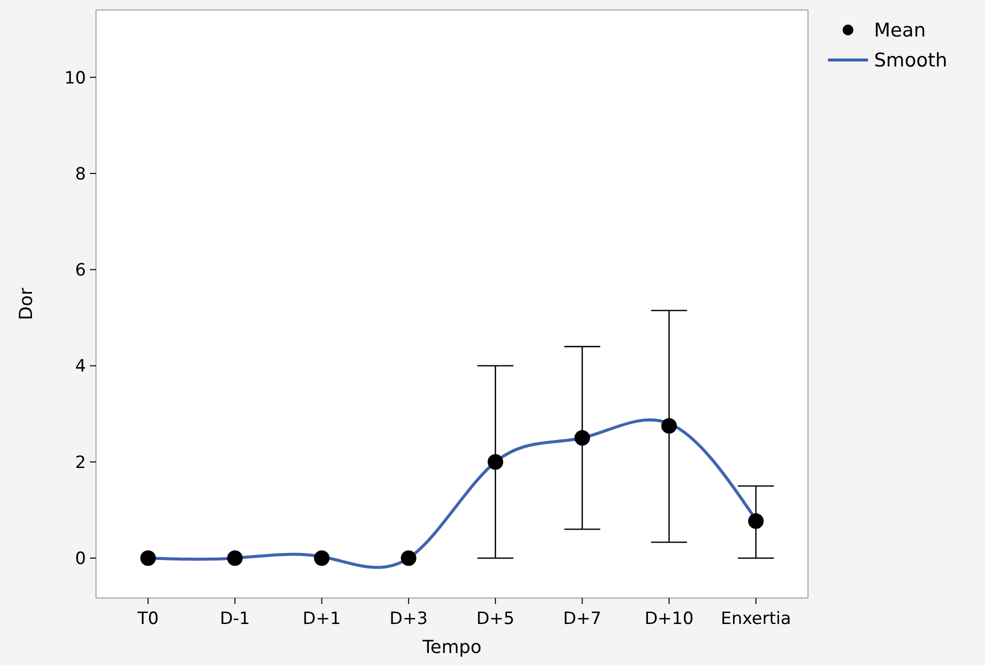 Image resolution: width=985 pixels, height=665 pixels. I want to click on y-tick-label: 4, so click(80, 366).